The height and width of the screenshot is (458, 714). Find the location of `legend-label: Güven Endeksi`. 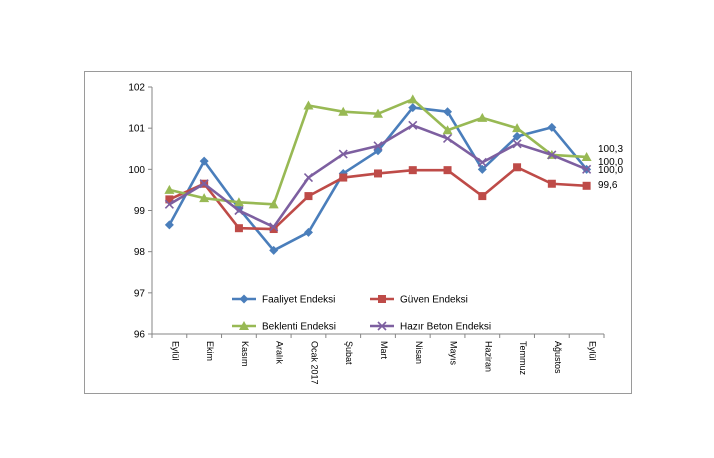

legend-label: Güven Endeksi is located at coordinates (434, 300).